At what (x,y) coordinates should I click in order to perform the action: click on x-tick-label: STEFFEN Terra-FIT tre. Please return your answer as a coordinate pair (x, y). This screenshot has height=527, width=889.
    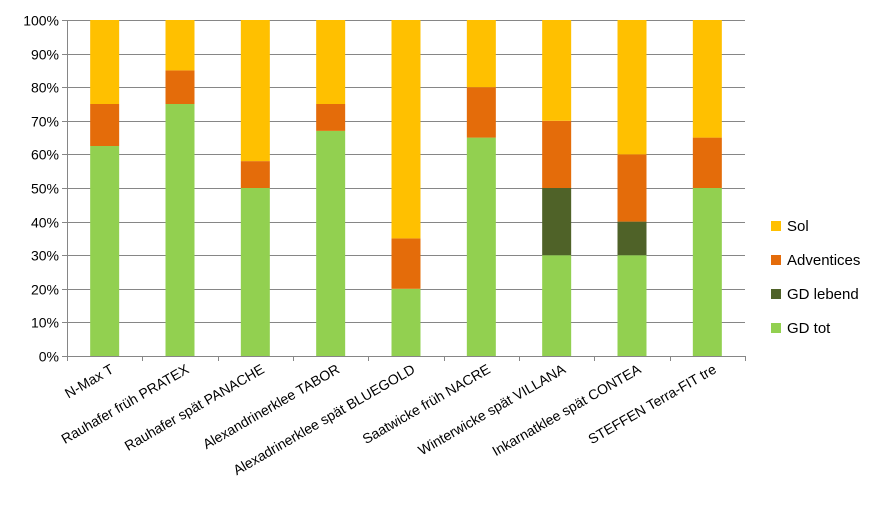
    Looking at the image, I should click on (652, 404).